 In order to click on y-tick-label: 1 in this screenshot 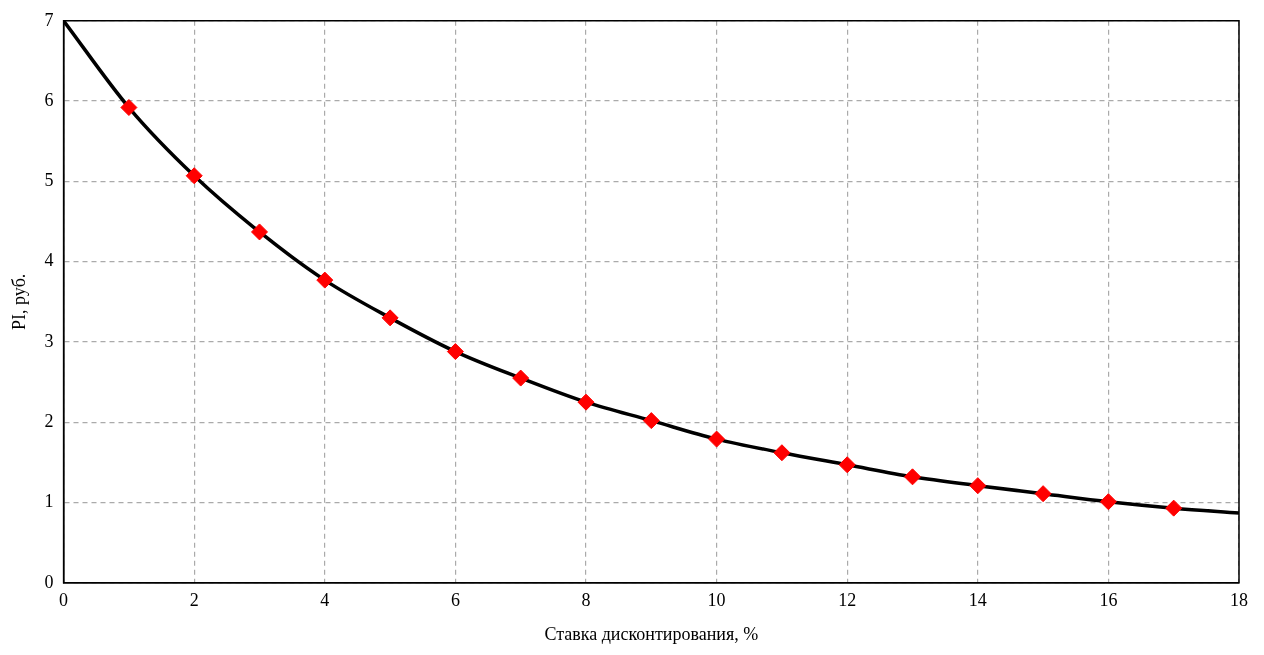, I will do `click(49, 501)`.